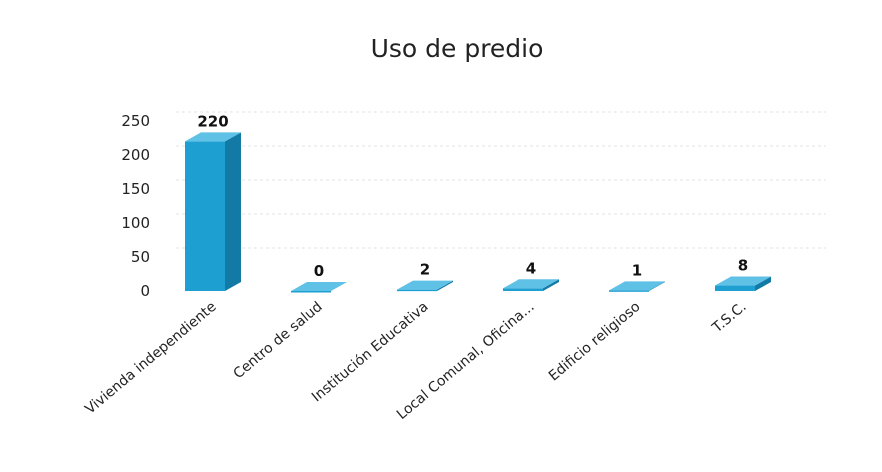 The width and height of the screenshot is (882, 472). I want to click on y-axis-ticks: 0 50 100 150 200 250, so click(135, 206).